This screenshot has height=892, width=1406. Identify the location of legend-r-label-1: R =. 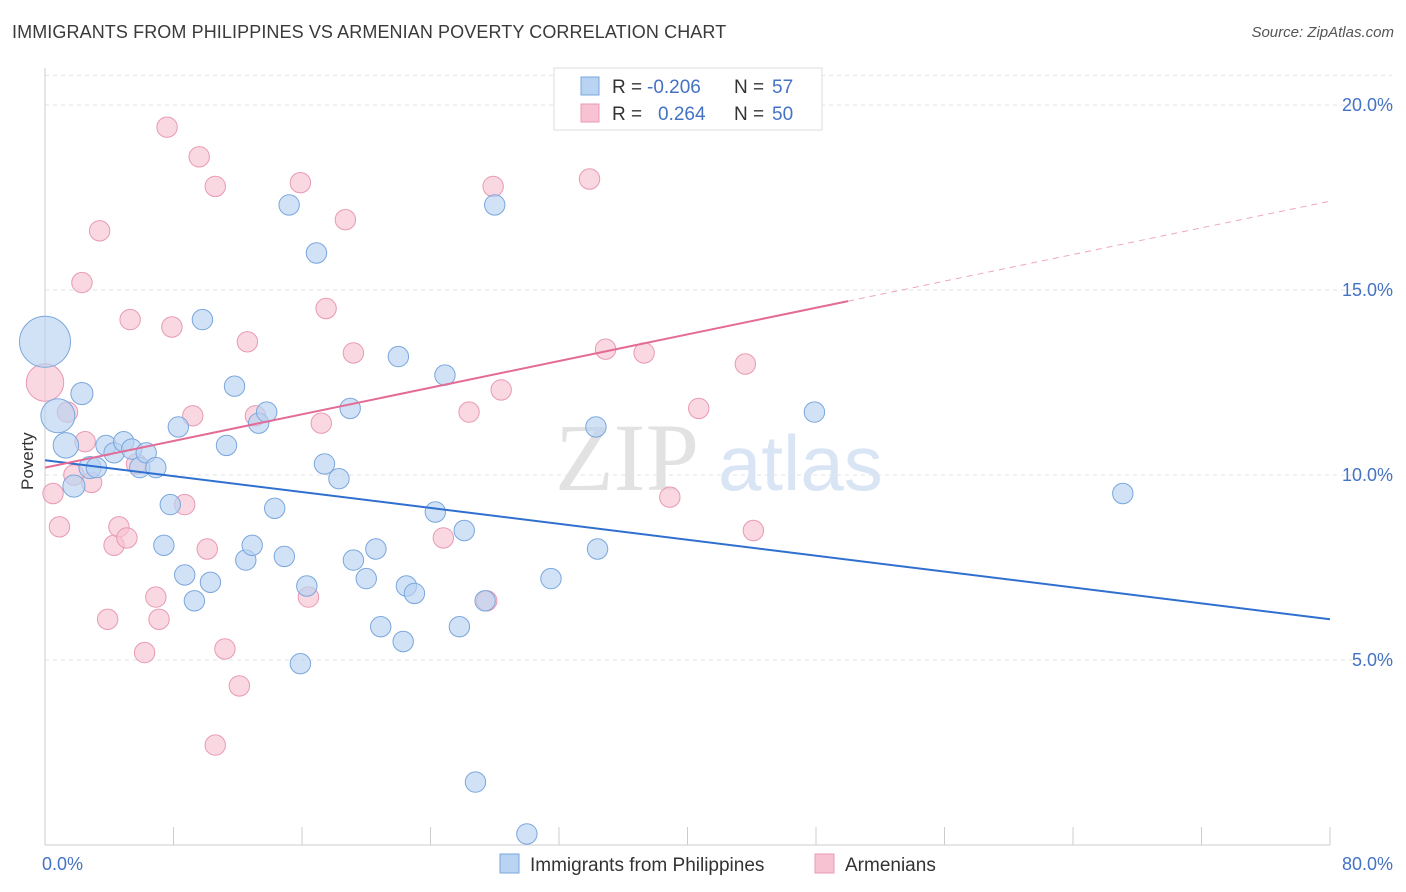
(627, 87).